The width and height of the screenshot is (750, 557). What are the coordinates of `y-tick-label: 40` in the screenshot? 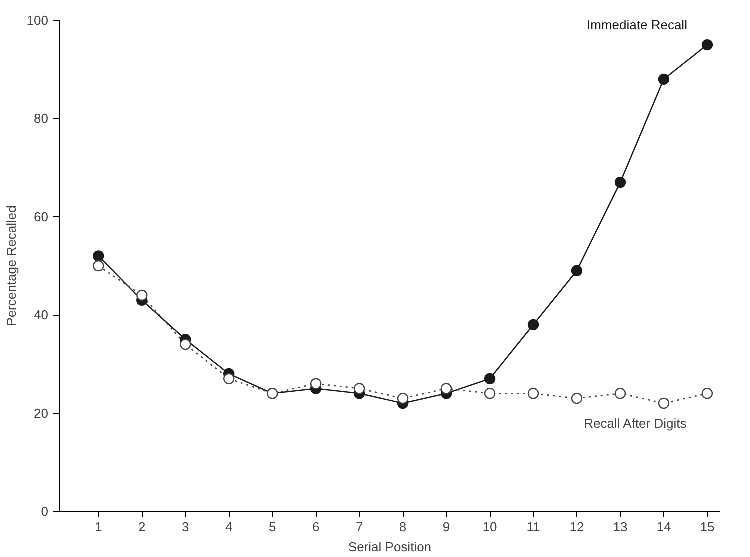 It's located at (41, 315).